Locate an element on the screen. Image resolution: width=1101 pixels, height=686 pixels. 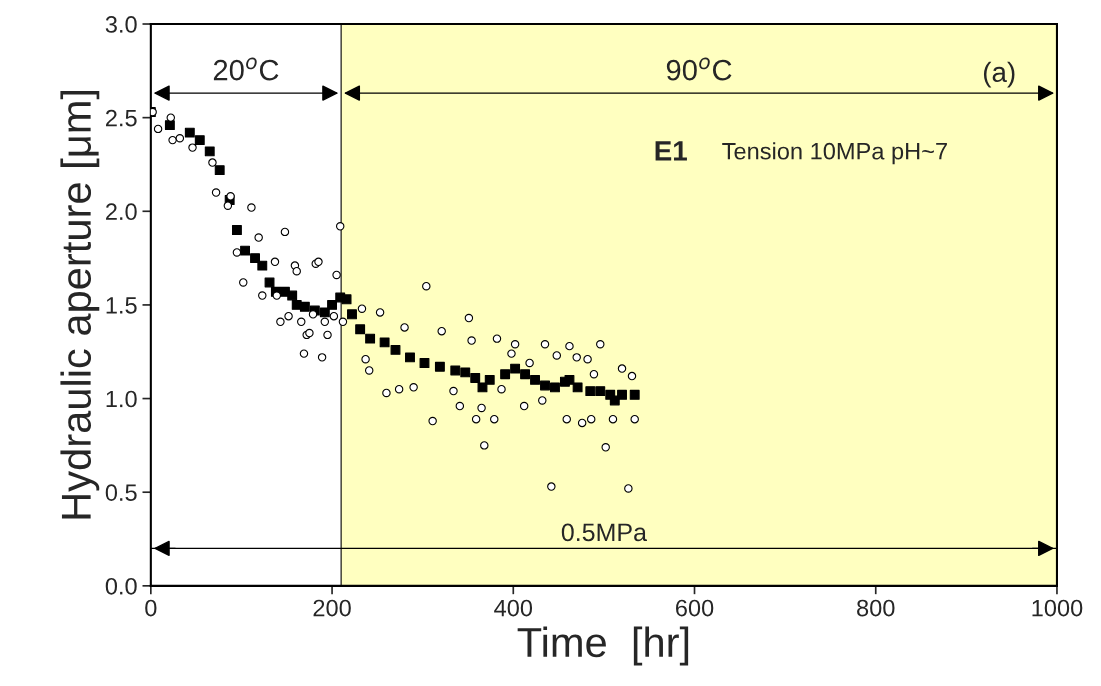
y-tick-label: 1.5 is located at coordinates (121, 305).